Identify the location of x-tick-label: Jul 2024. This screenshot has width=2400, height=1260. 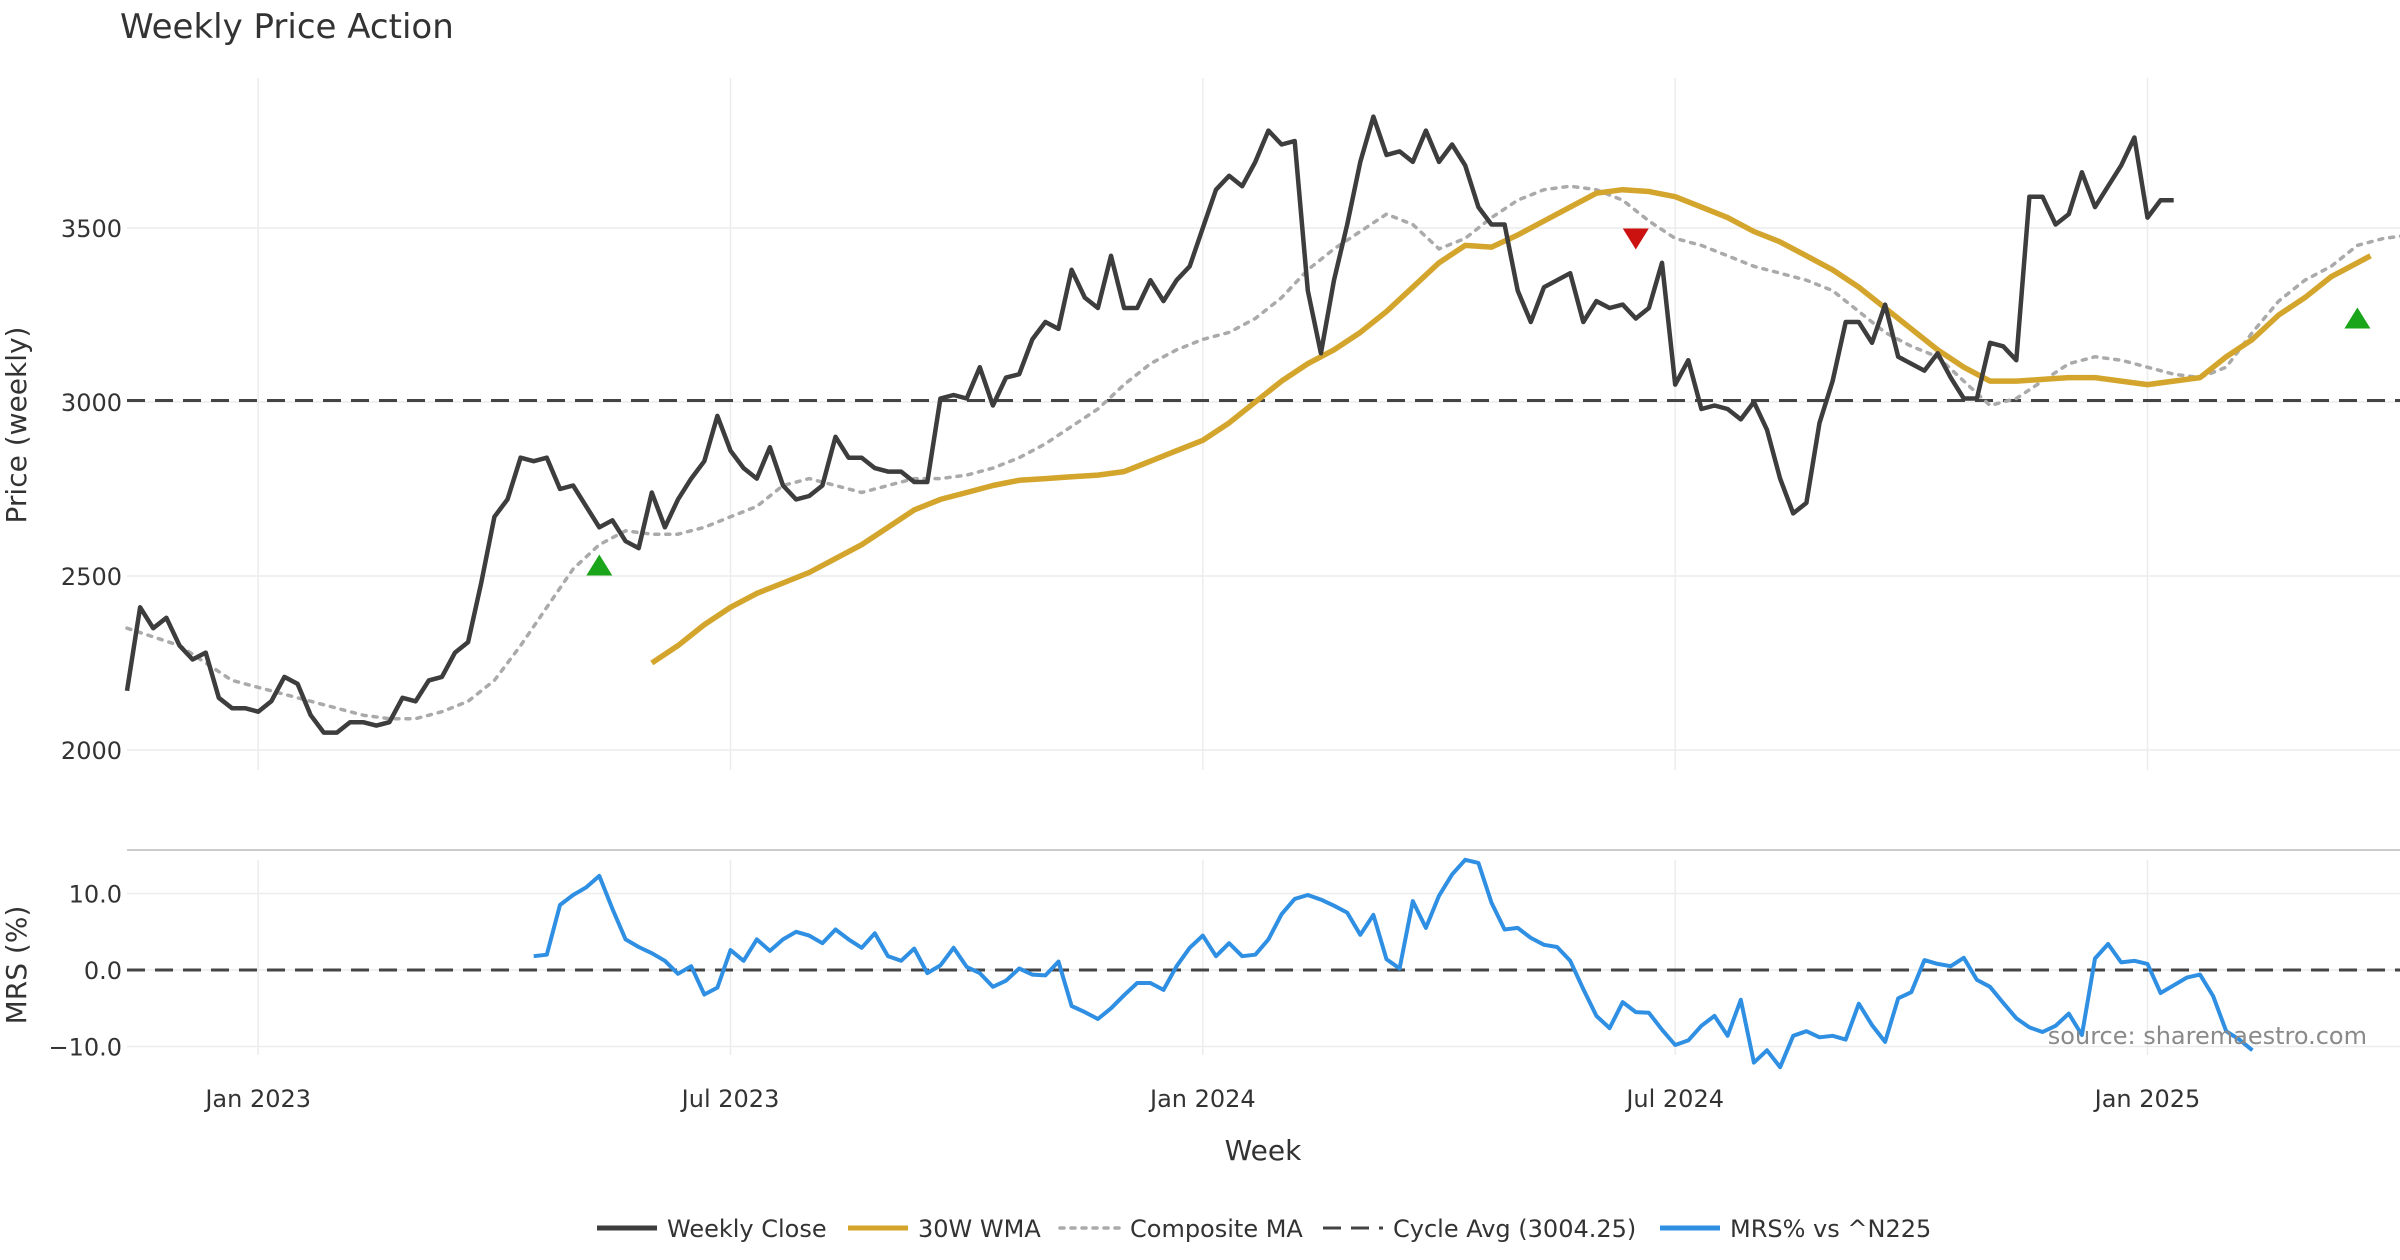
(1674, 1099).